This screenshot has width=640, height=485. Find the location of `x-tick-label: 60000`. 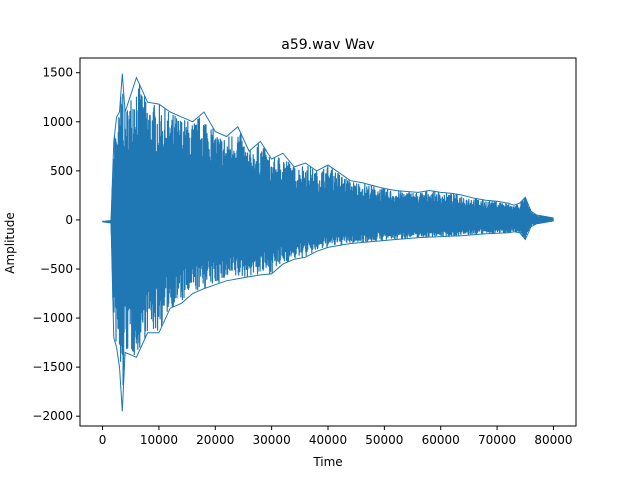

x-tick-label: 60000 is located at coordinates (441, 440).